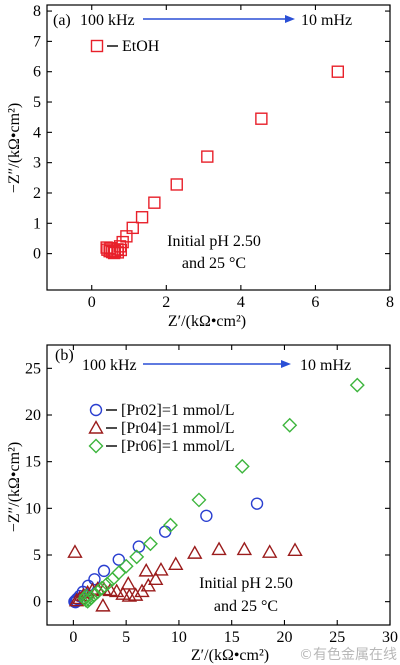 Image resolution: width=400 pixels, height=665 pixels. I want to click on legend-marker-circle-icon, so click(96, 410).